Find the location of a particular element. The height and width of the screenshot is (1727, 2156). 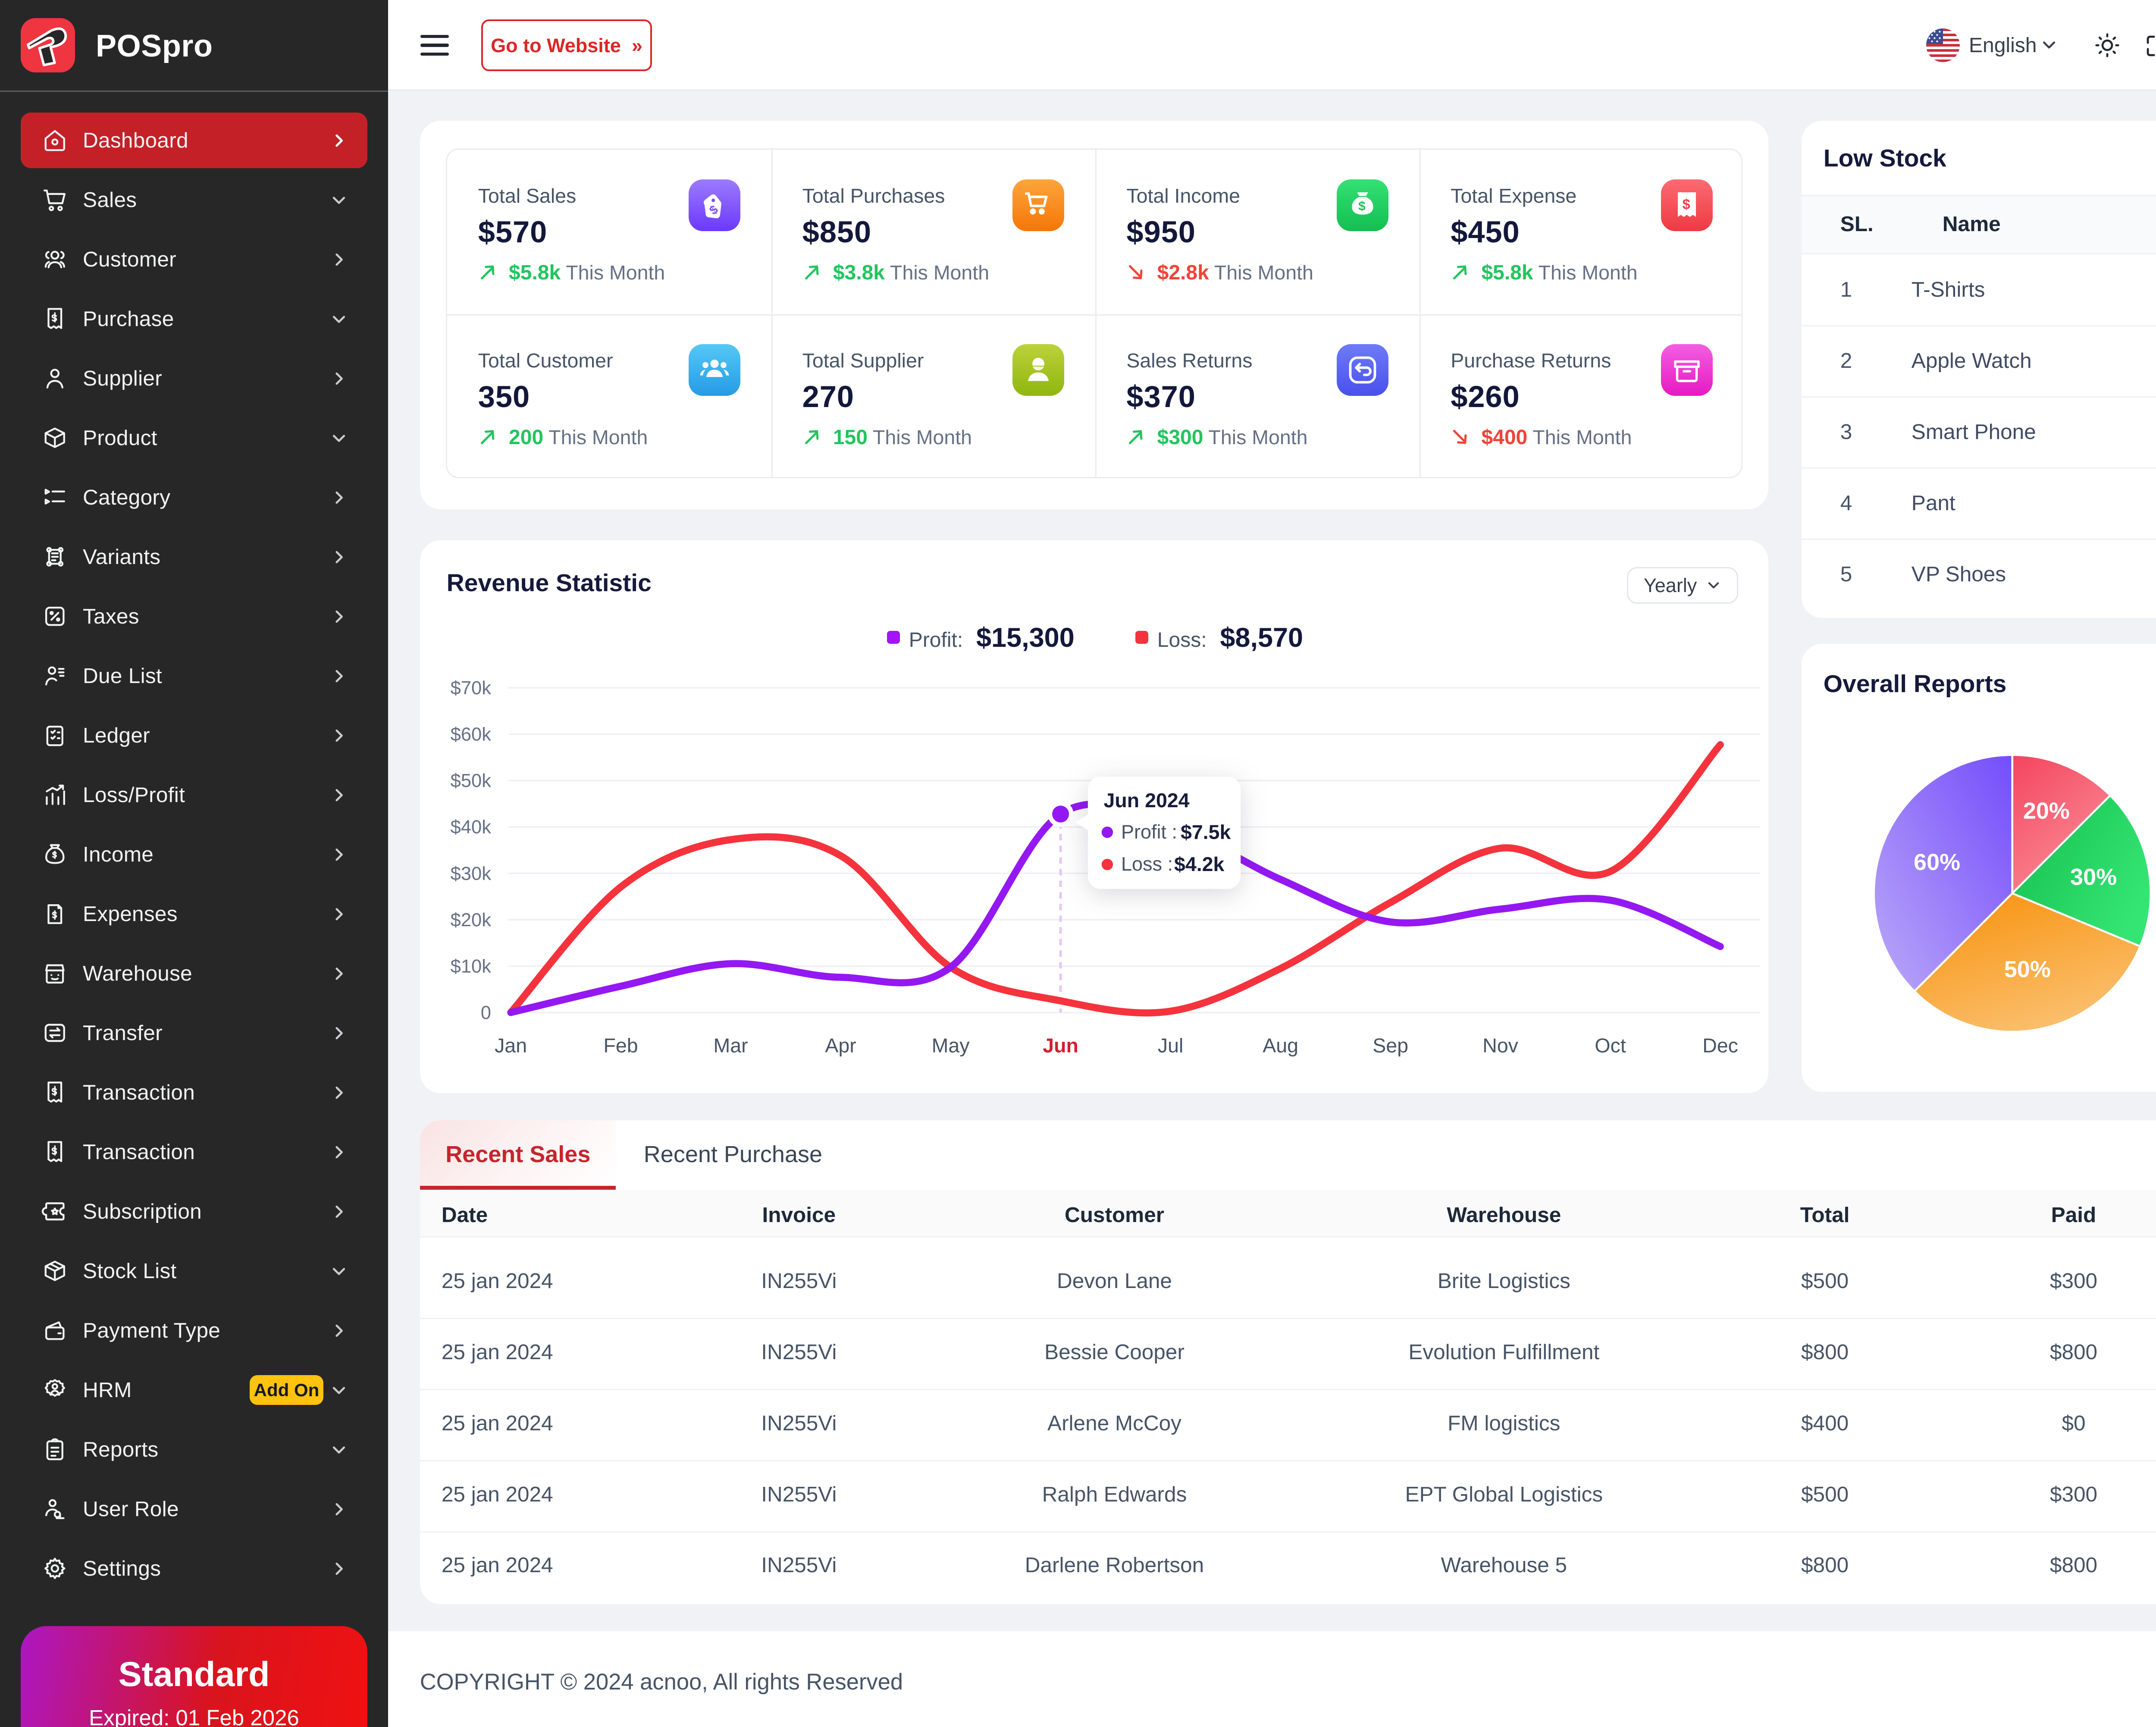

svg-text: $4.2k is located at coordinates (1199, 864).